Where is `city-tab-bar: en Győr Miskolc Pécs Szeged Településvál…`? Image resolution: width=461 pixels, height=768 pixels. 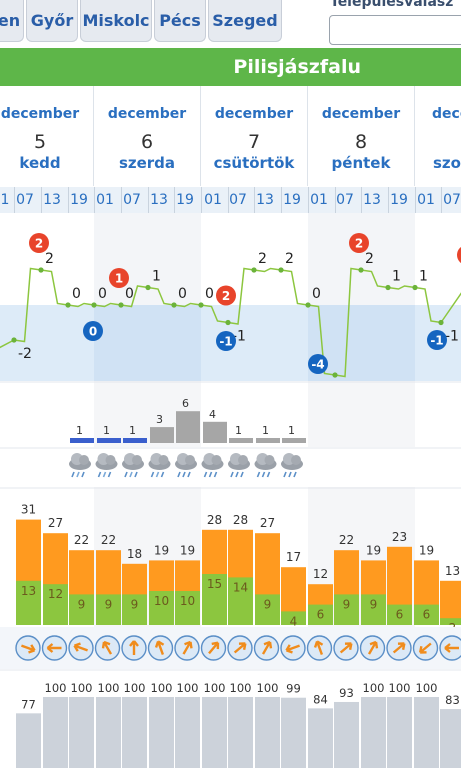
city-tab-bar: en Győr Miskolc Pécs Szeged Településvál… is located at coordinates (230, 24).